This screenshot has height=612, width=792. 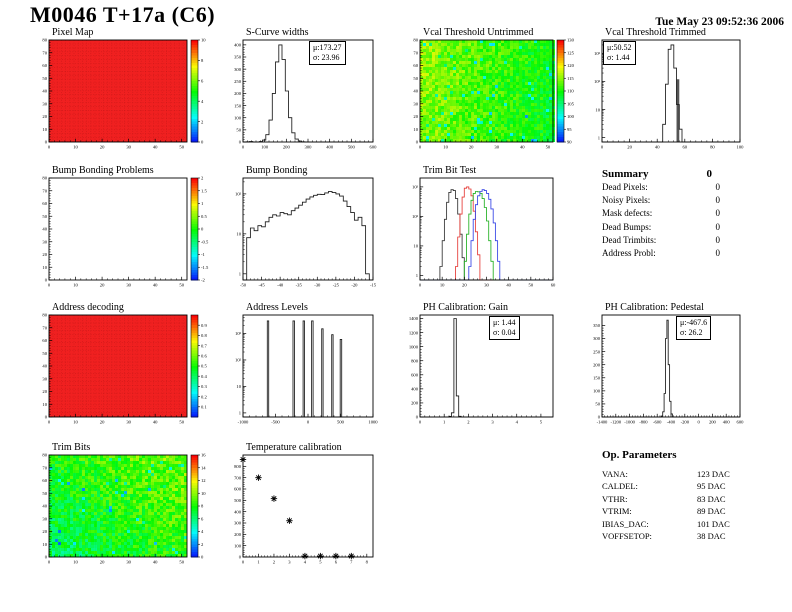 What do you see at coordinates (415, 389) in the screenshot?
I see `svg-text: 400` at bounding box center [415, 389].